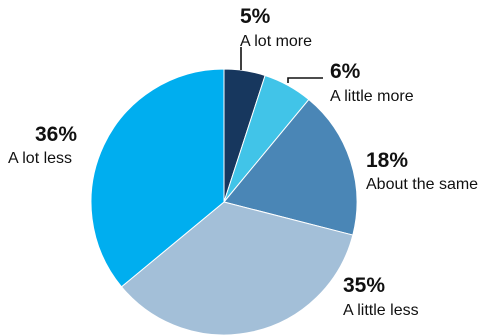 The height and width of the screenshot is (336, 499). What do you see at coordinates (387, 160) in the screenshot?
I see `value-label-about-the-same: 18%` at bounding box center [387, 160].